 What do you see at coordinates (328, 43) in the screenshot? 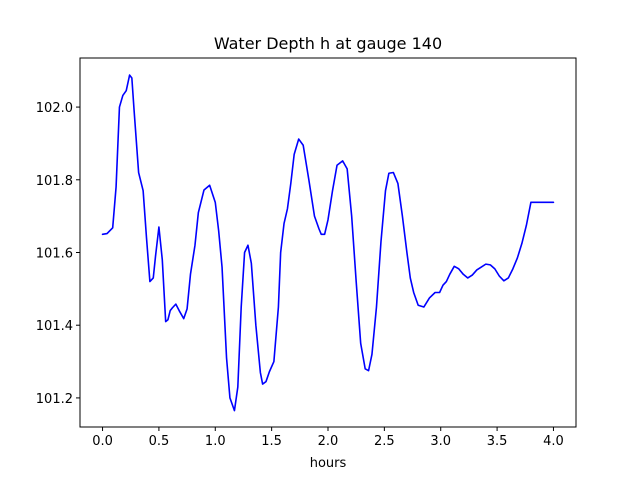
I see `chart-title: Water Depth h at gauge 140` at bounding box center [328, 43].